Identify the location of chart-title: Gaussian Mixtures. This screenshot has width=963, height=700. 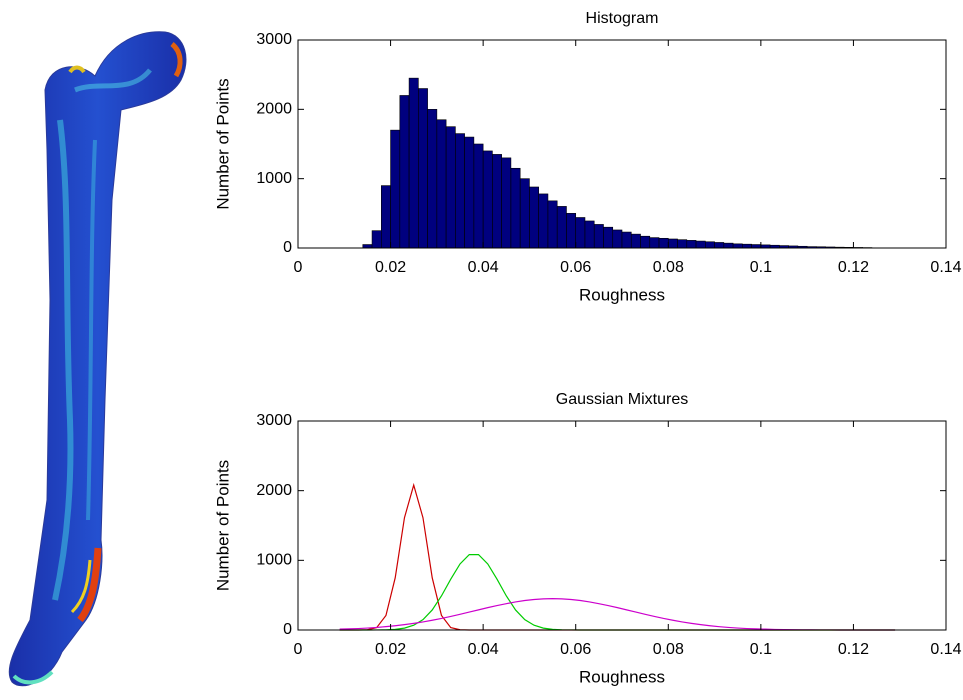
(622, 399).